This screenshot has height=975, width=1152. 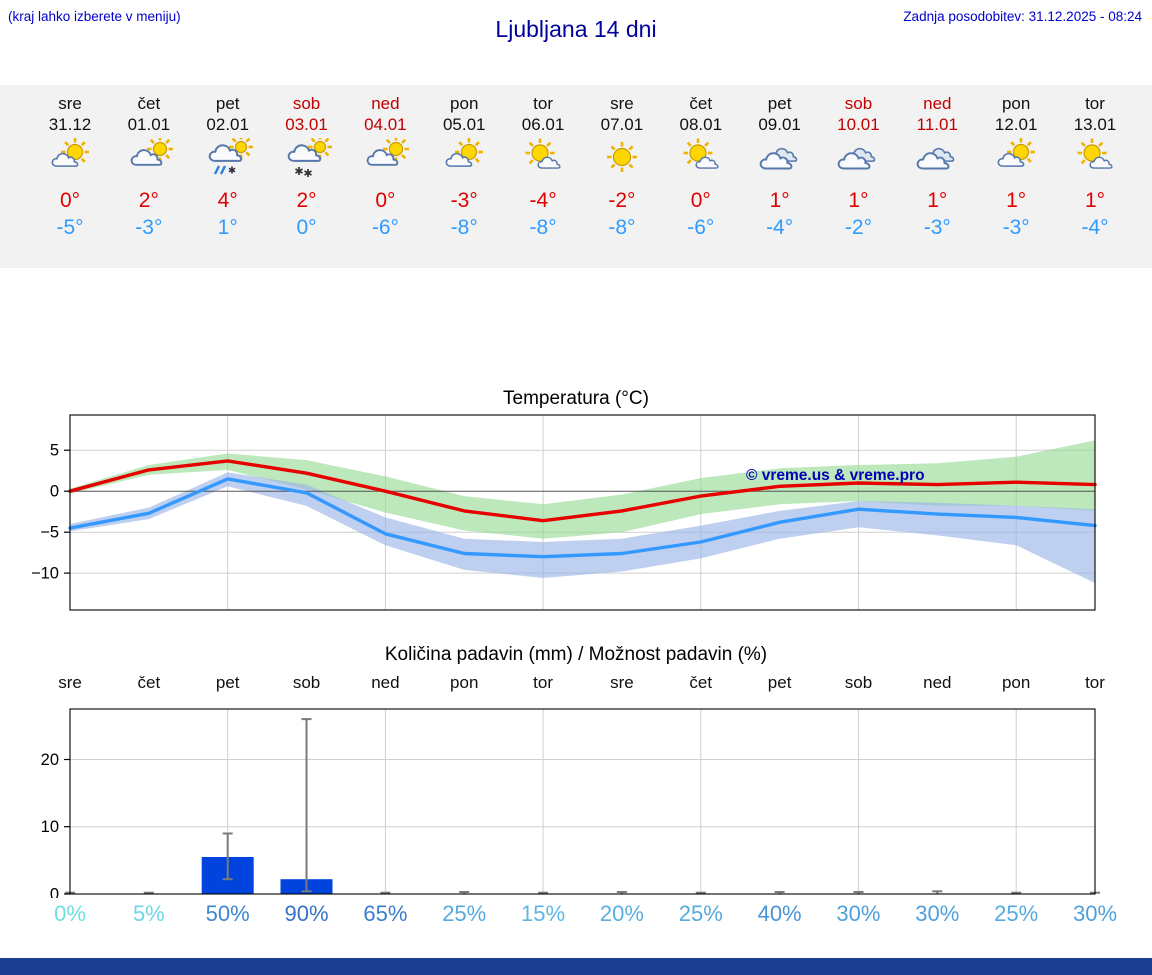 What do you see at coordinates (228, 158) in the screenshot?
I see `sleet-icon` at bounding box center [228, 158].